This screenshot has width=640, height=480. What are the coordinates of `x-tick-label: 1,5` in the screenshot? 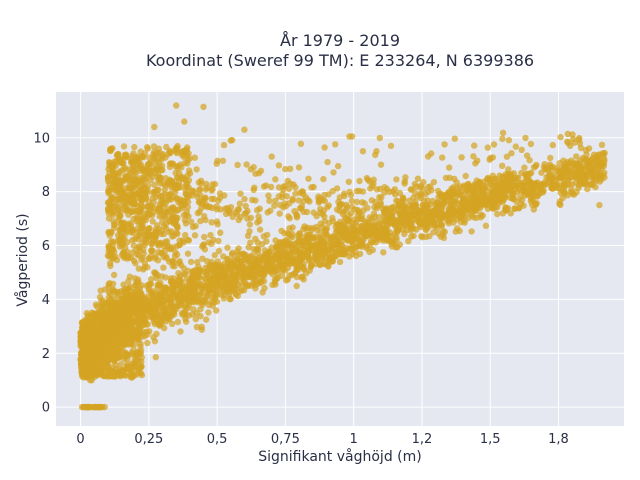 It's located at (490, 439).